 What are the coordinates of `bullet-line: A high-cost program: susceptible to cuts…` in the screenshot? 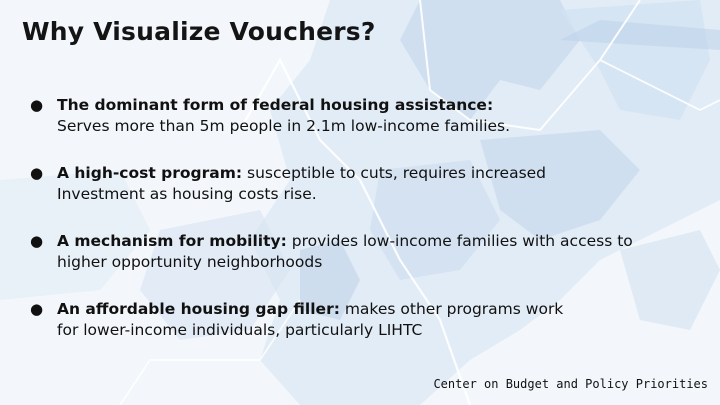 It's located at (378, 173).